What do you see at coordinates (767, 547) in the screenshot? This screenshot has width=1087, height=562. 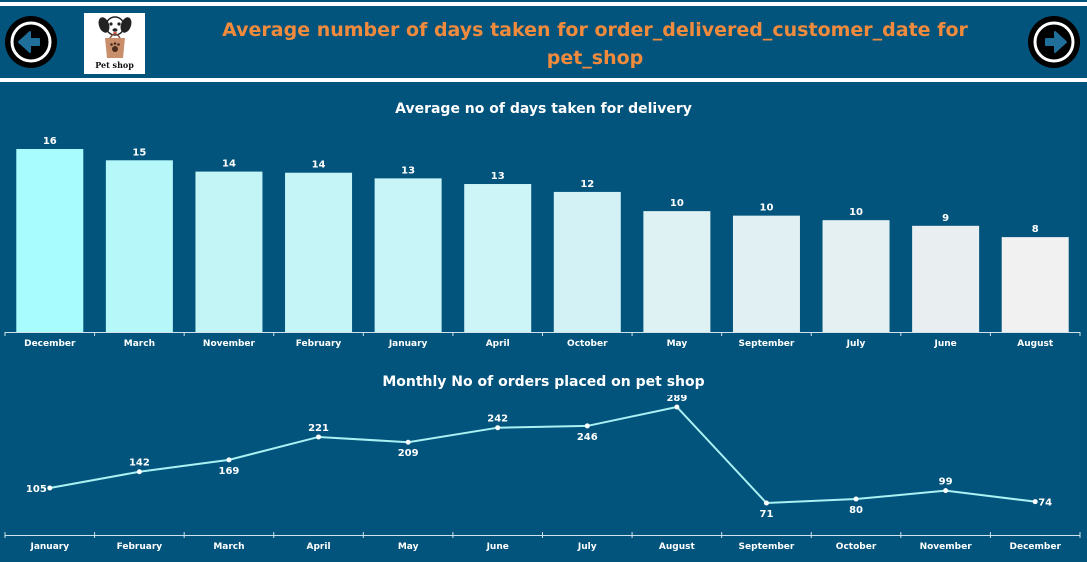 I see `line-category-label: September` at bounding box center [767, 547].